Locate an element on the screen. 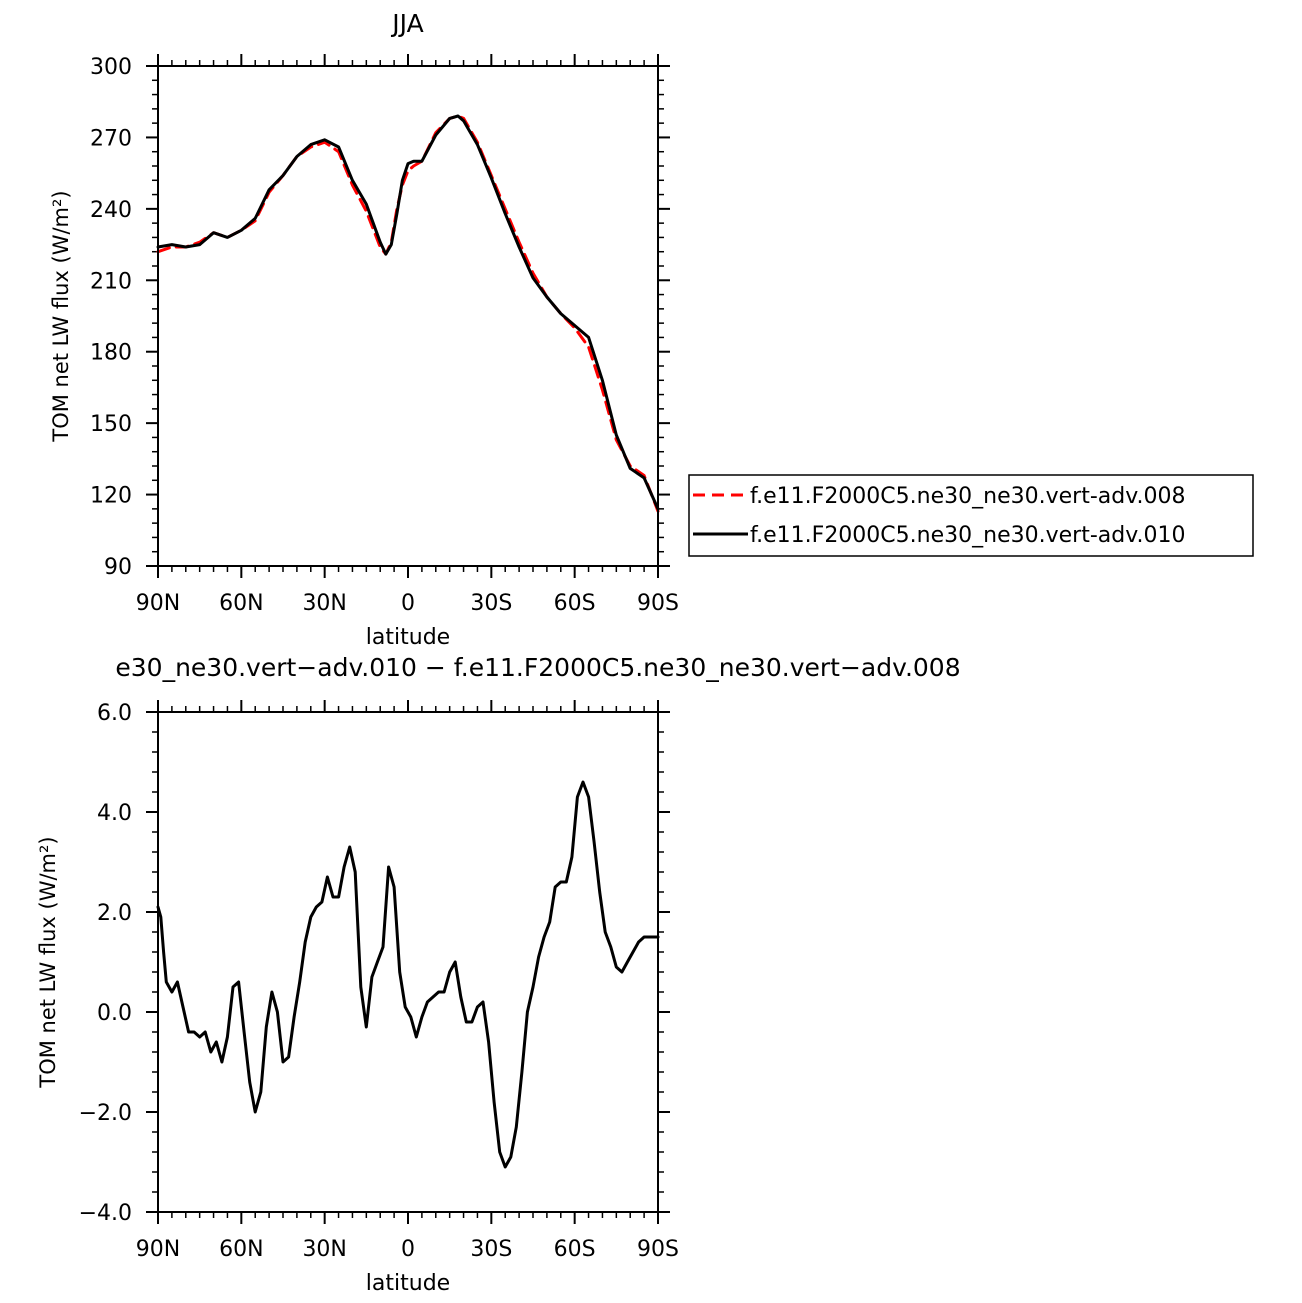 The width and height of the screenshot is (1302, 1303). y-tick-label-0: 300 is located at coordinates (111, 67).